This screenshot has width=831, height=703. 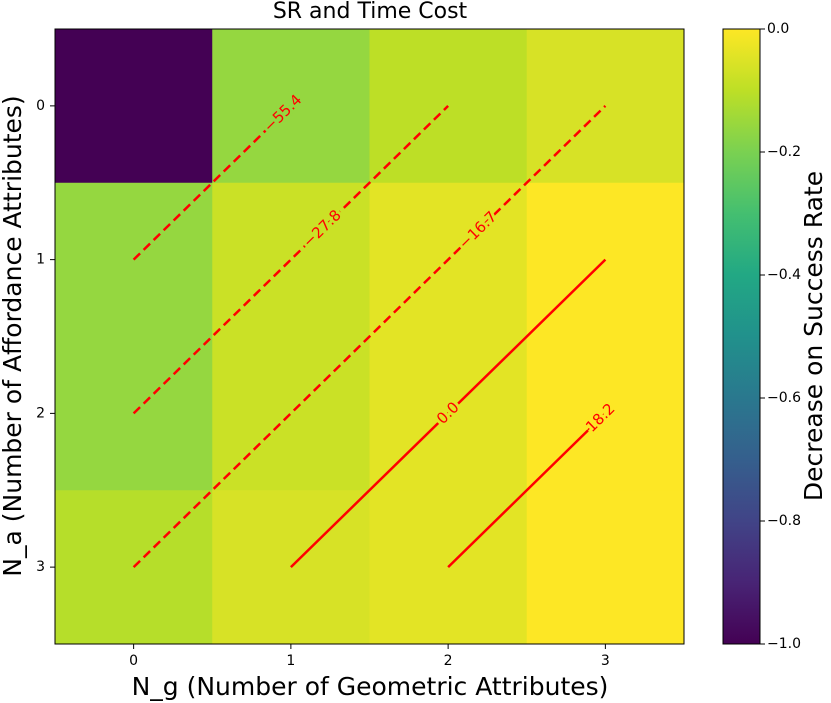 I want to click on y-tick-label: 3, so click(x=40, y=567).